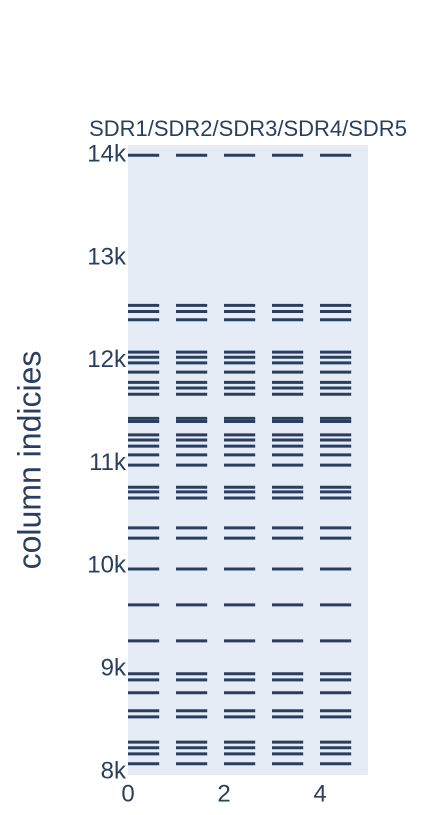  I want to click on x-tick-label: 0, so click(127, 793).